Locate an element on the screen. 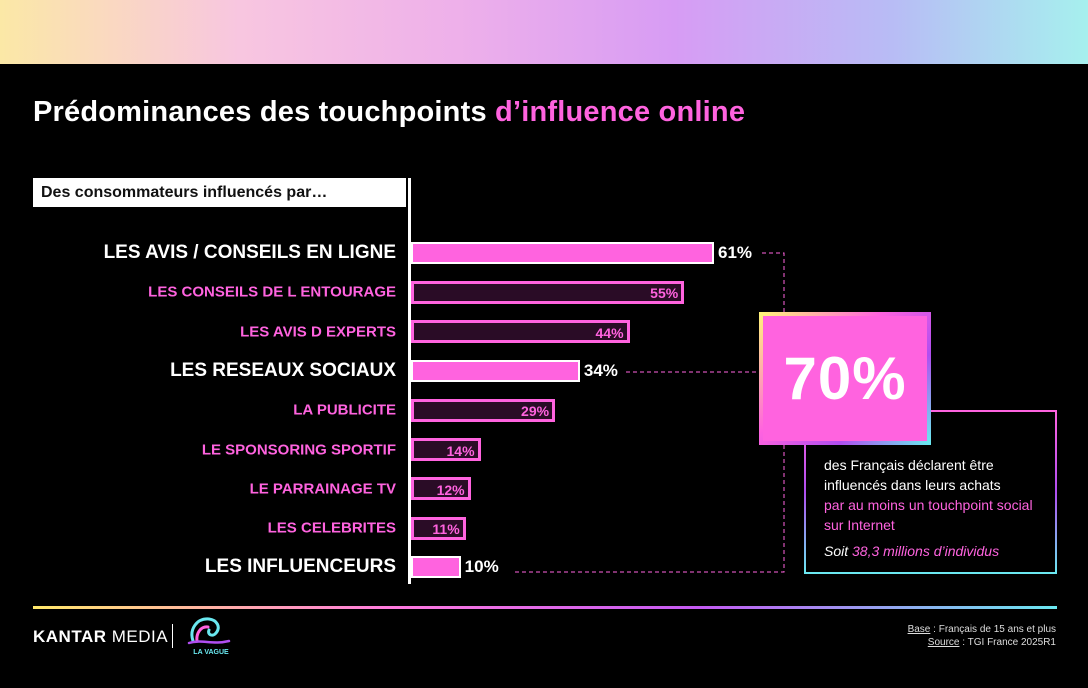  bar-les-celebrites is located at coordinates (438, 528).